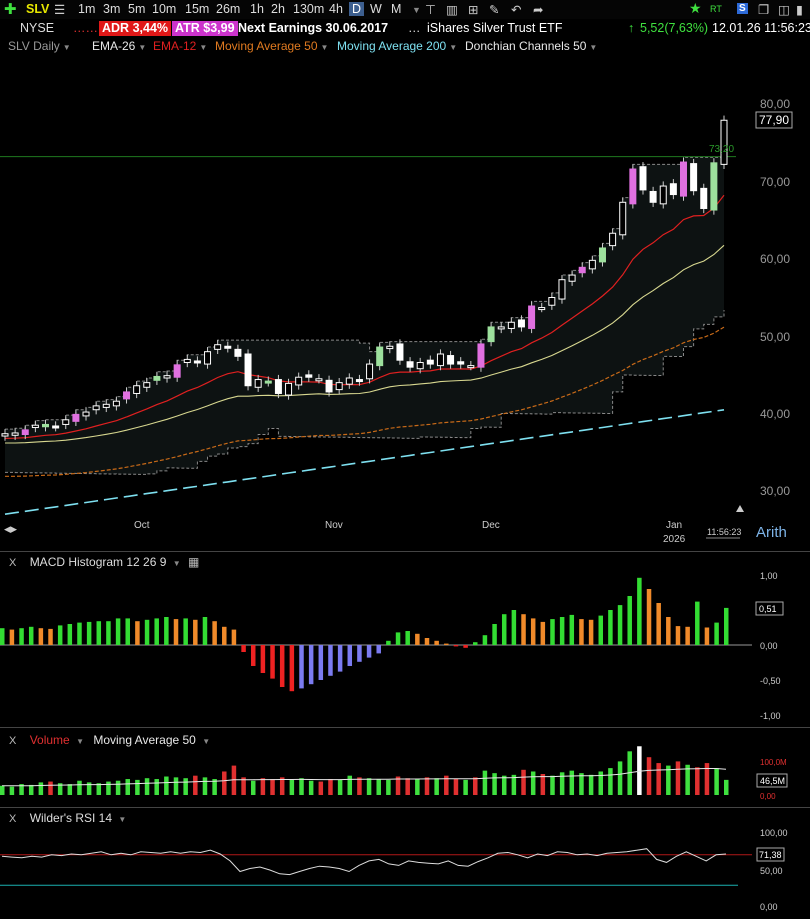 This screenshot has width=810, height=919. Describe the element at coordinates (176, 563) in the screenshot. I see `macd-dropdown-icon: ▼` at that location.